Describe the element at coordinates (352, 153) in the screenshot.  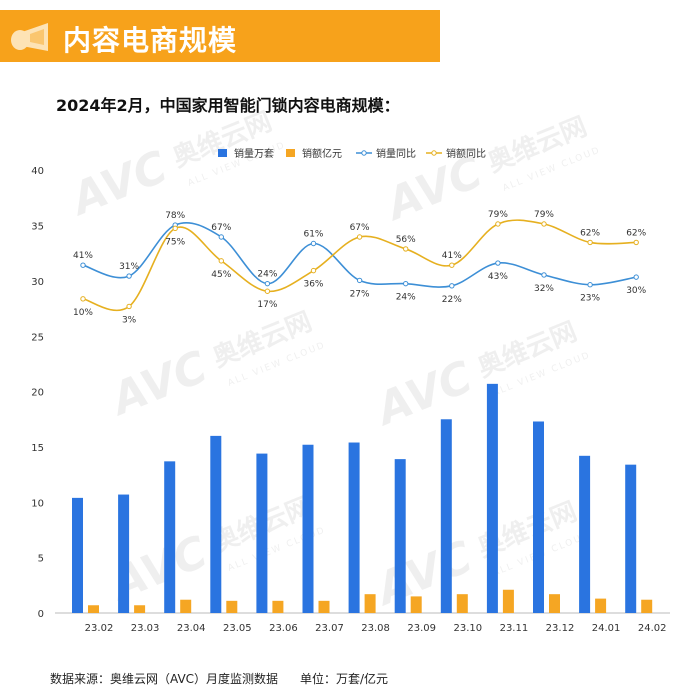
I see `legend: 销量万套 销额亿元 销量同比 销额同比` at that location.